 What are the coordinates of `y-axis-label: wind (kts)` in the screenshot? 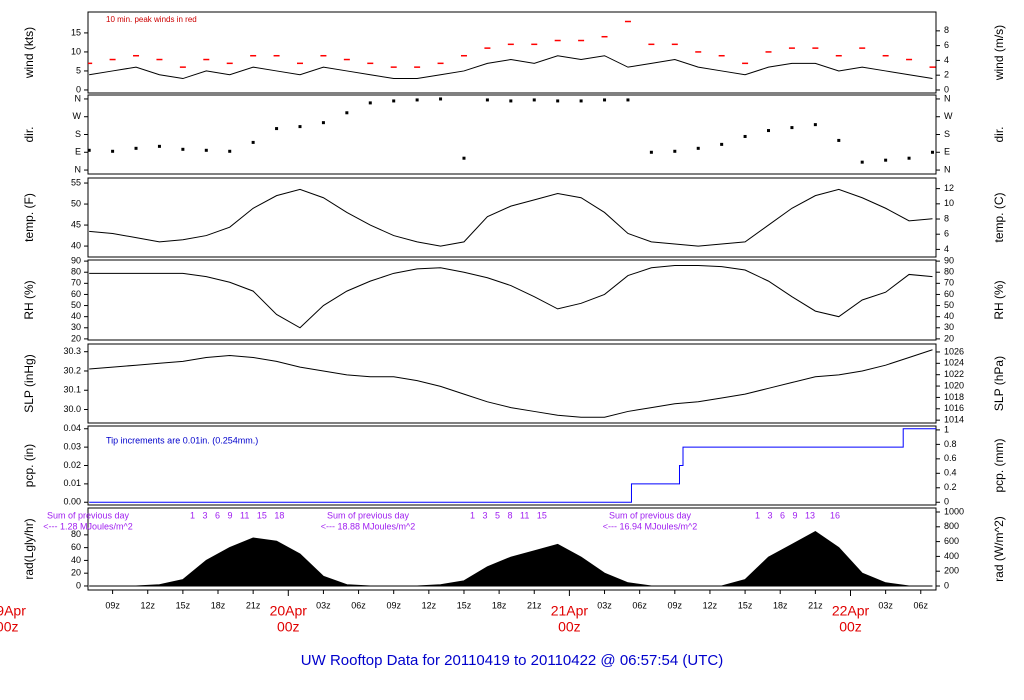 It's located at (29, 53).